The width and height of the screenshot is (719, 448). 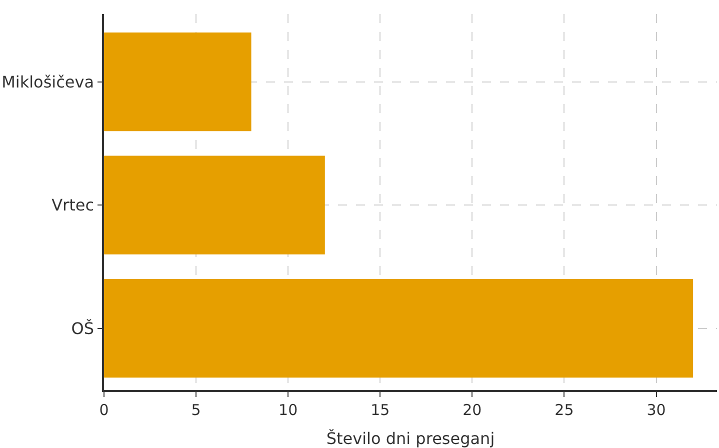 What do you see at coordinates (82, 328) in the screenshot?
I see `y-tick-label: OŠ` at bounding box center [82, 328].